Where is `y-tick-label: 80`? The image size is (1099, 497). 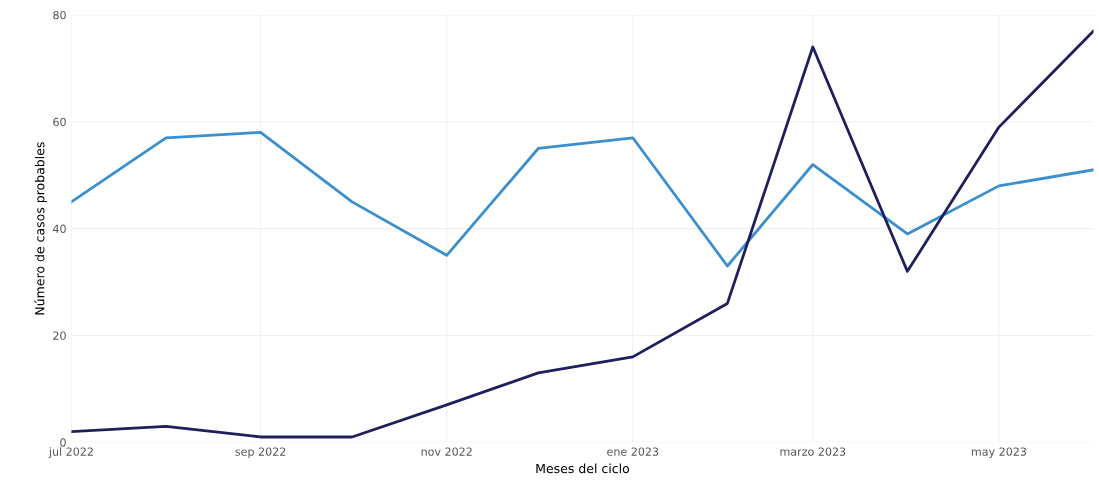
y-tick-label: 80 is located at coordinates (59, 15).